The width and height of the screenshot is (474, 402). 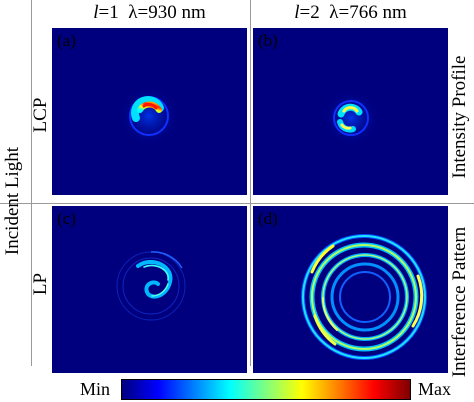 What do you see at coordinates (31, 183) in the screenshot?
I see `left-divider` at bounding box center [31, 183].